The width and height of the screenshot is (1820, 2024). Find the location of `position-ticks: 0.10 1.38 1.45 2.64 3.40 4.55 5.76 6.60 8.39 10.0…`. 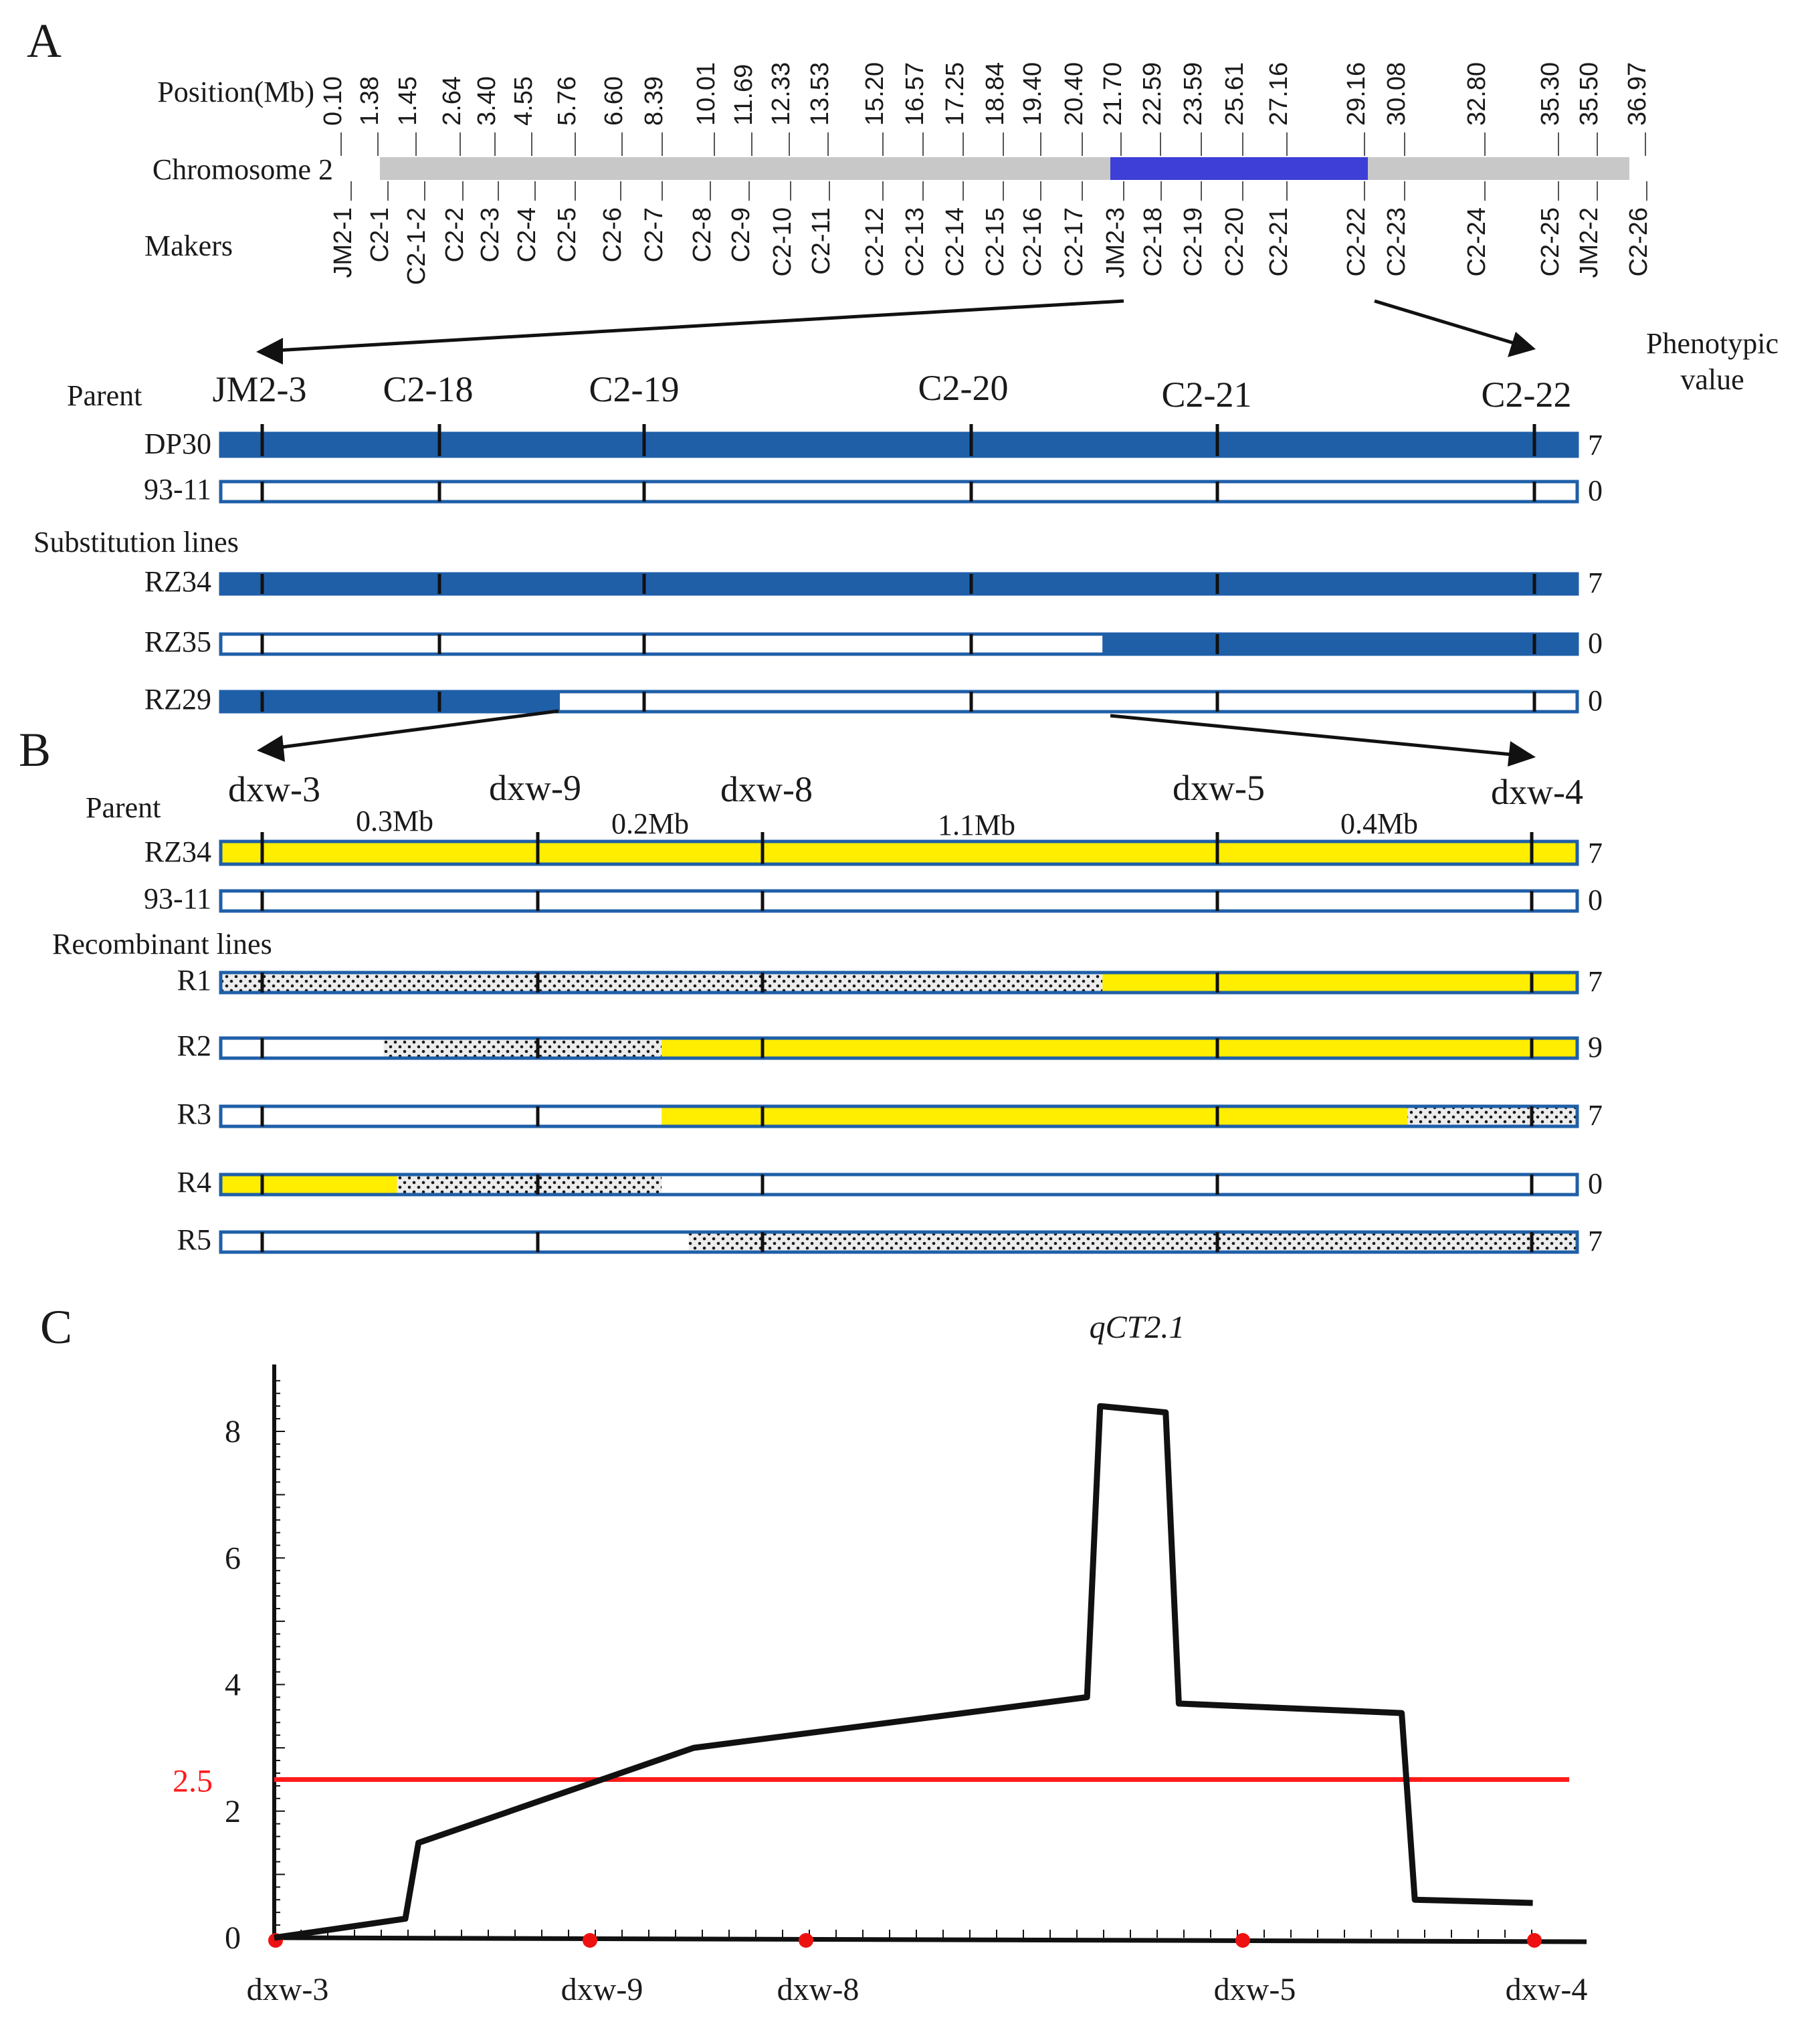

position-ticks: 0.10 1.38 1.45 2.64 3.40 4.55 5.76 6.60 8.39 10.0… is located at coordinates (985, 109).